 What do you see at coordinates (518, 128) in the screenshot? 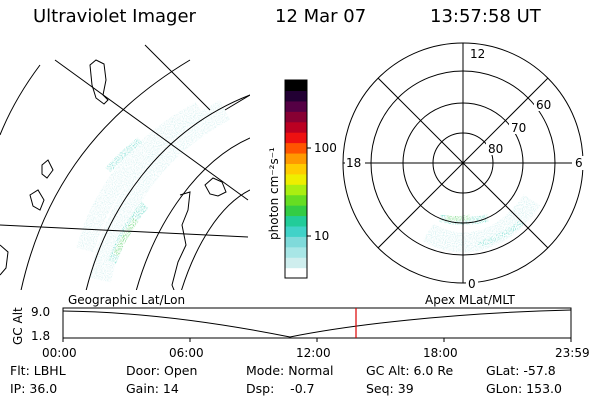
I see `mlat-label-70: 70` at bounding box center [518, 128].